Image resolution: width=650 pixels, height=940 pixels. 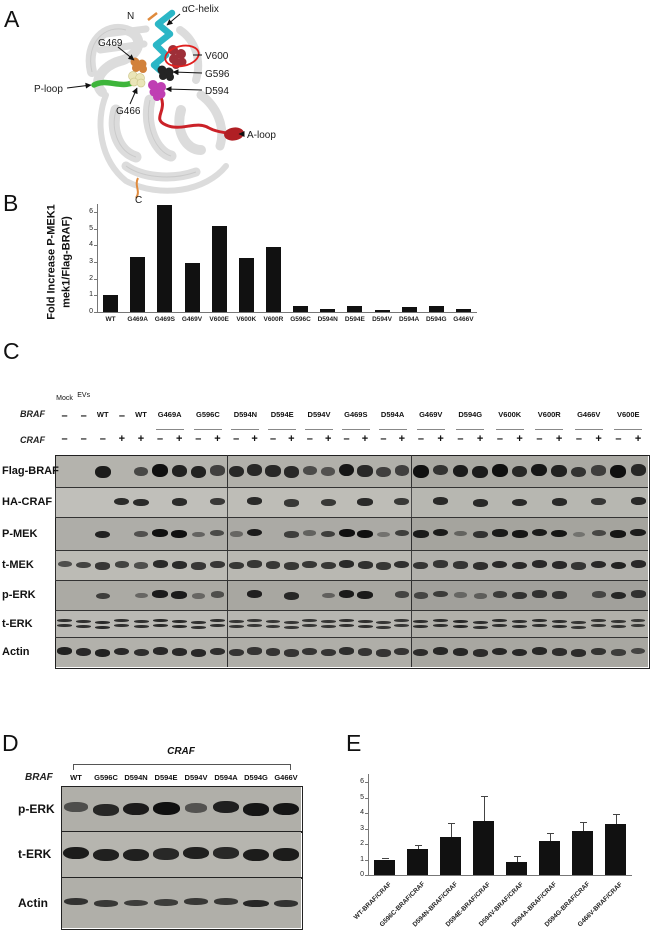 What do you see at coordinates (483, 847) in the screenshot?
I see `chart-e-bar-D594E-BRAF/CRAF` at bounding box center [483, 847].